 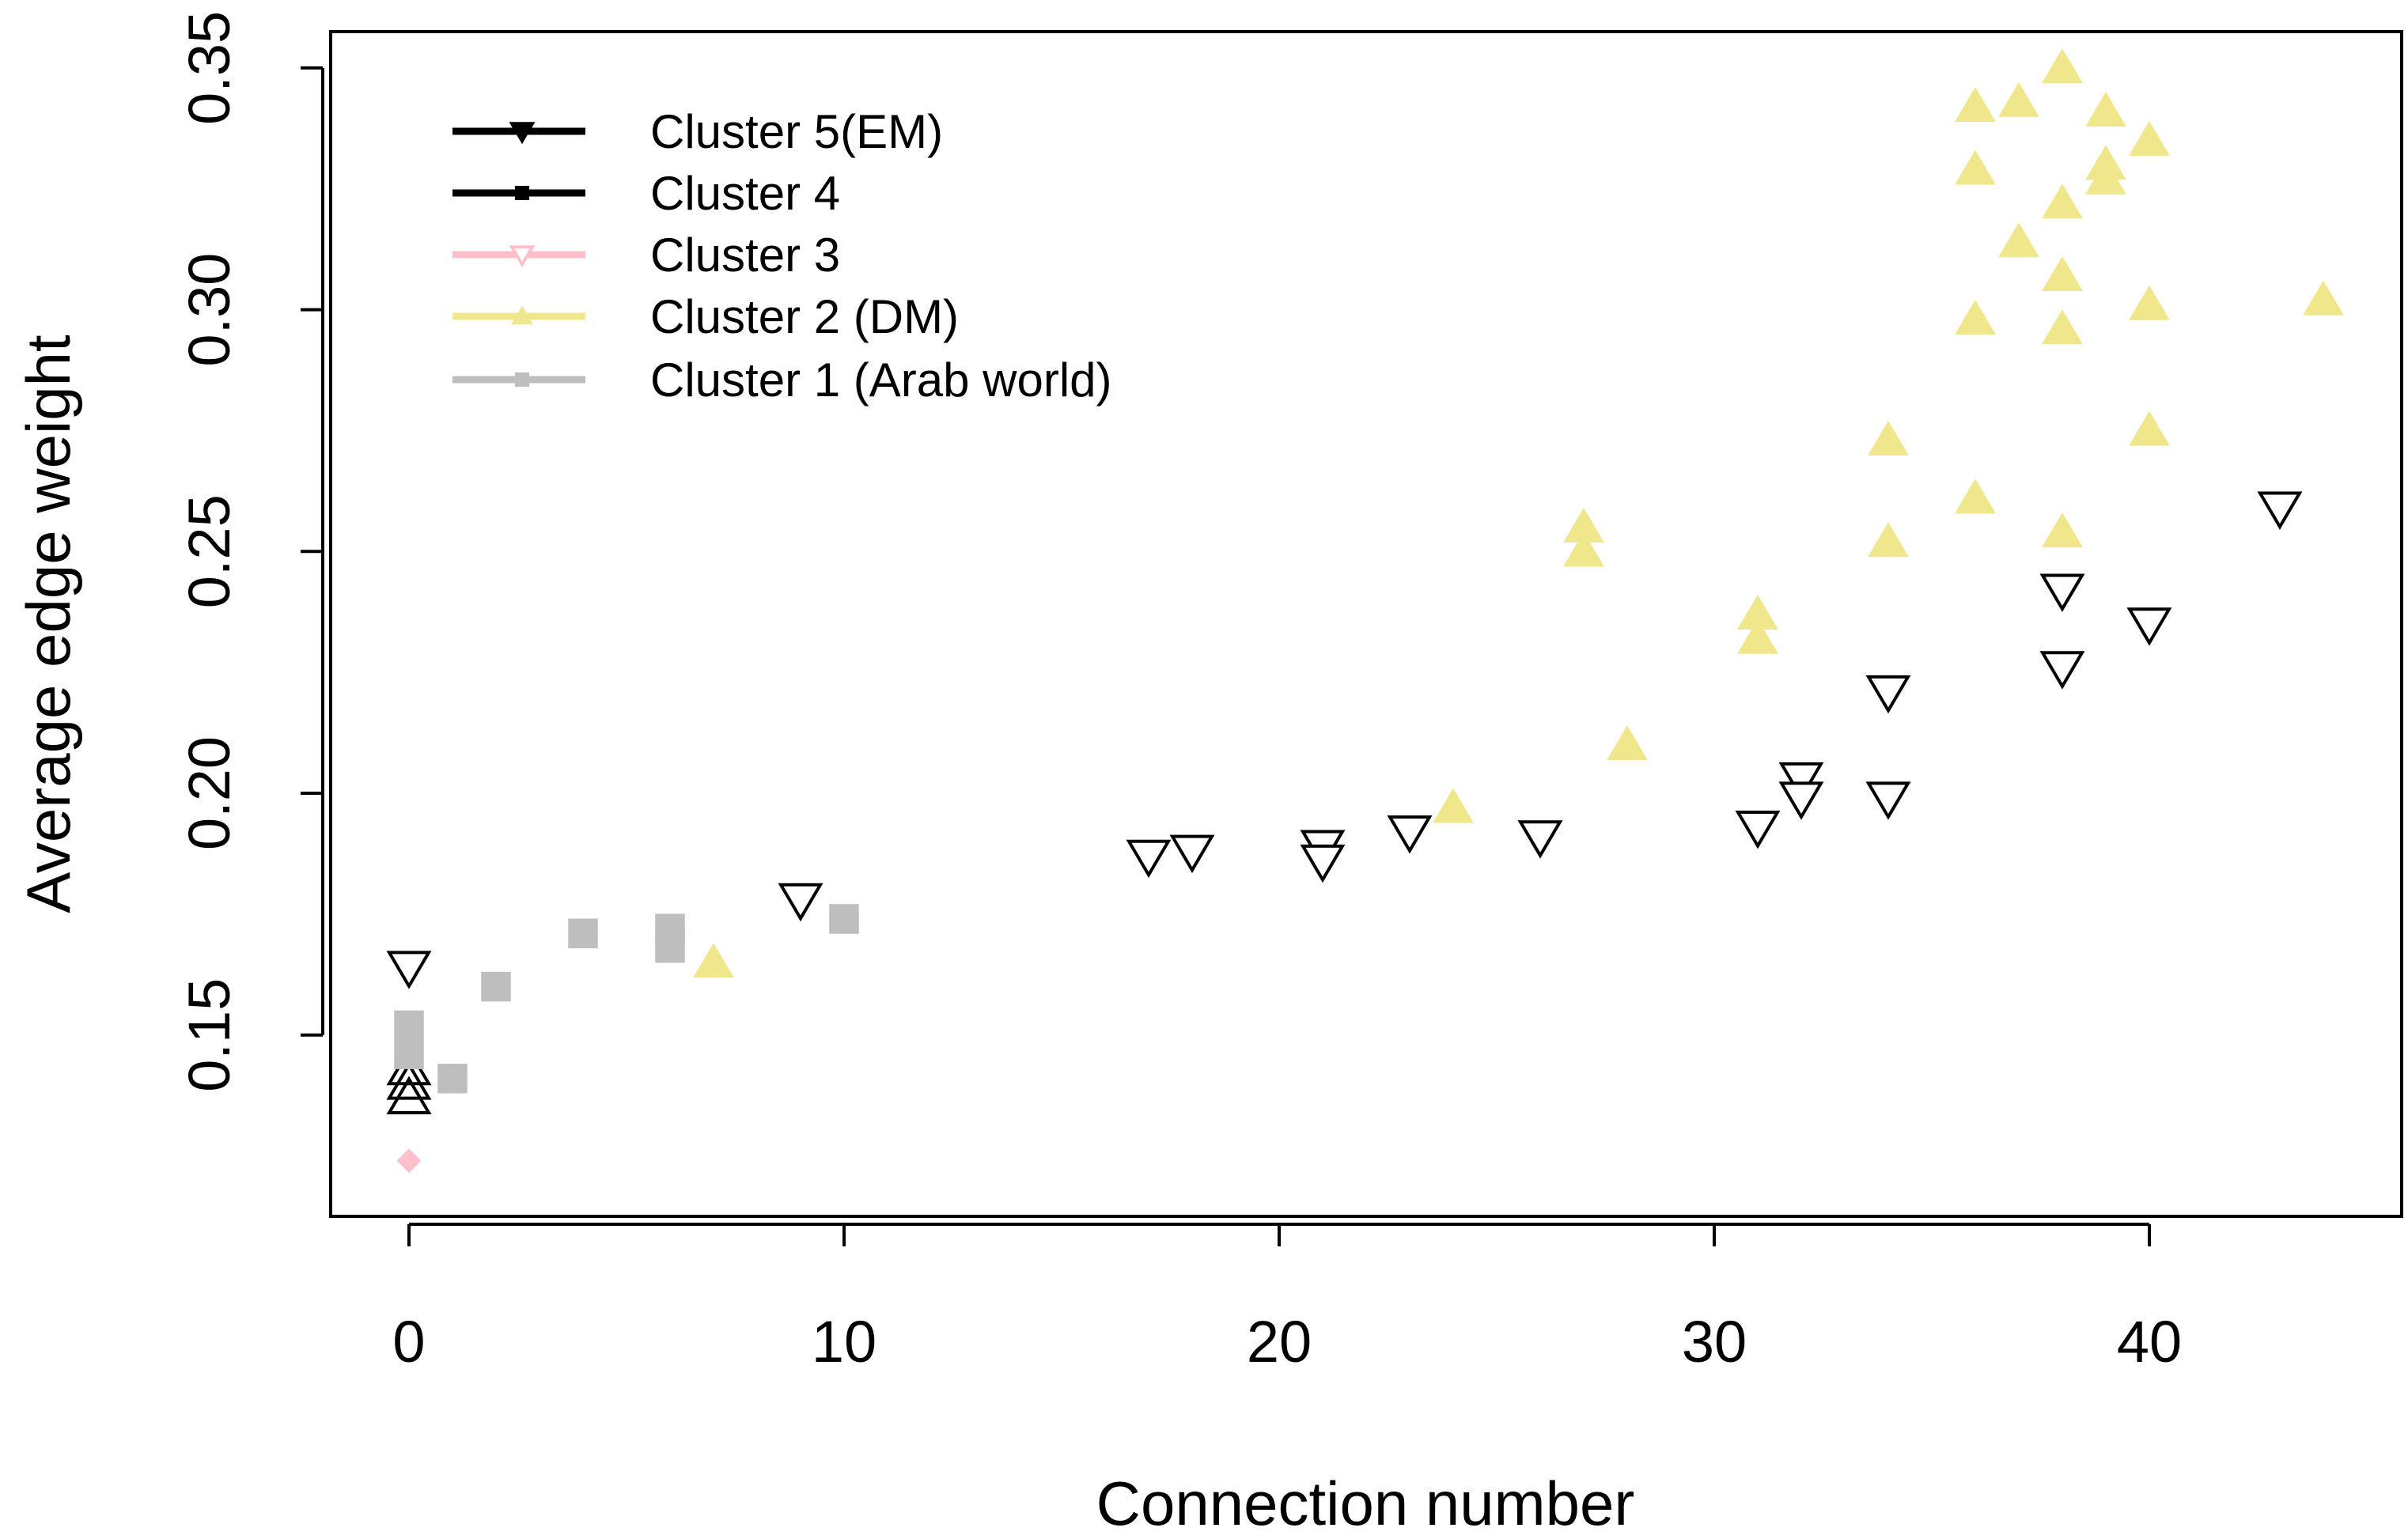 I want to click on x-tick-label: 40, so click(x=2149, y=1342).